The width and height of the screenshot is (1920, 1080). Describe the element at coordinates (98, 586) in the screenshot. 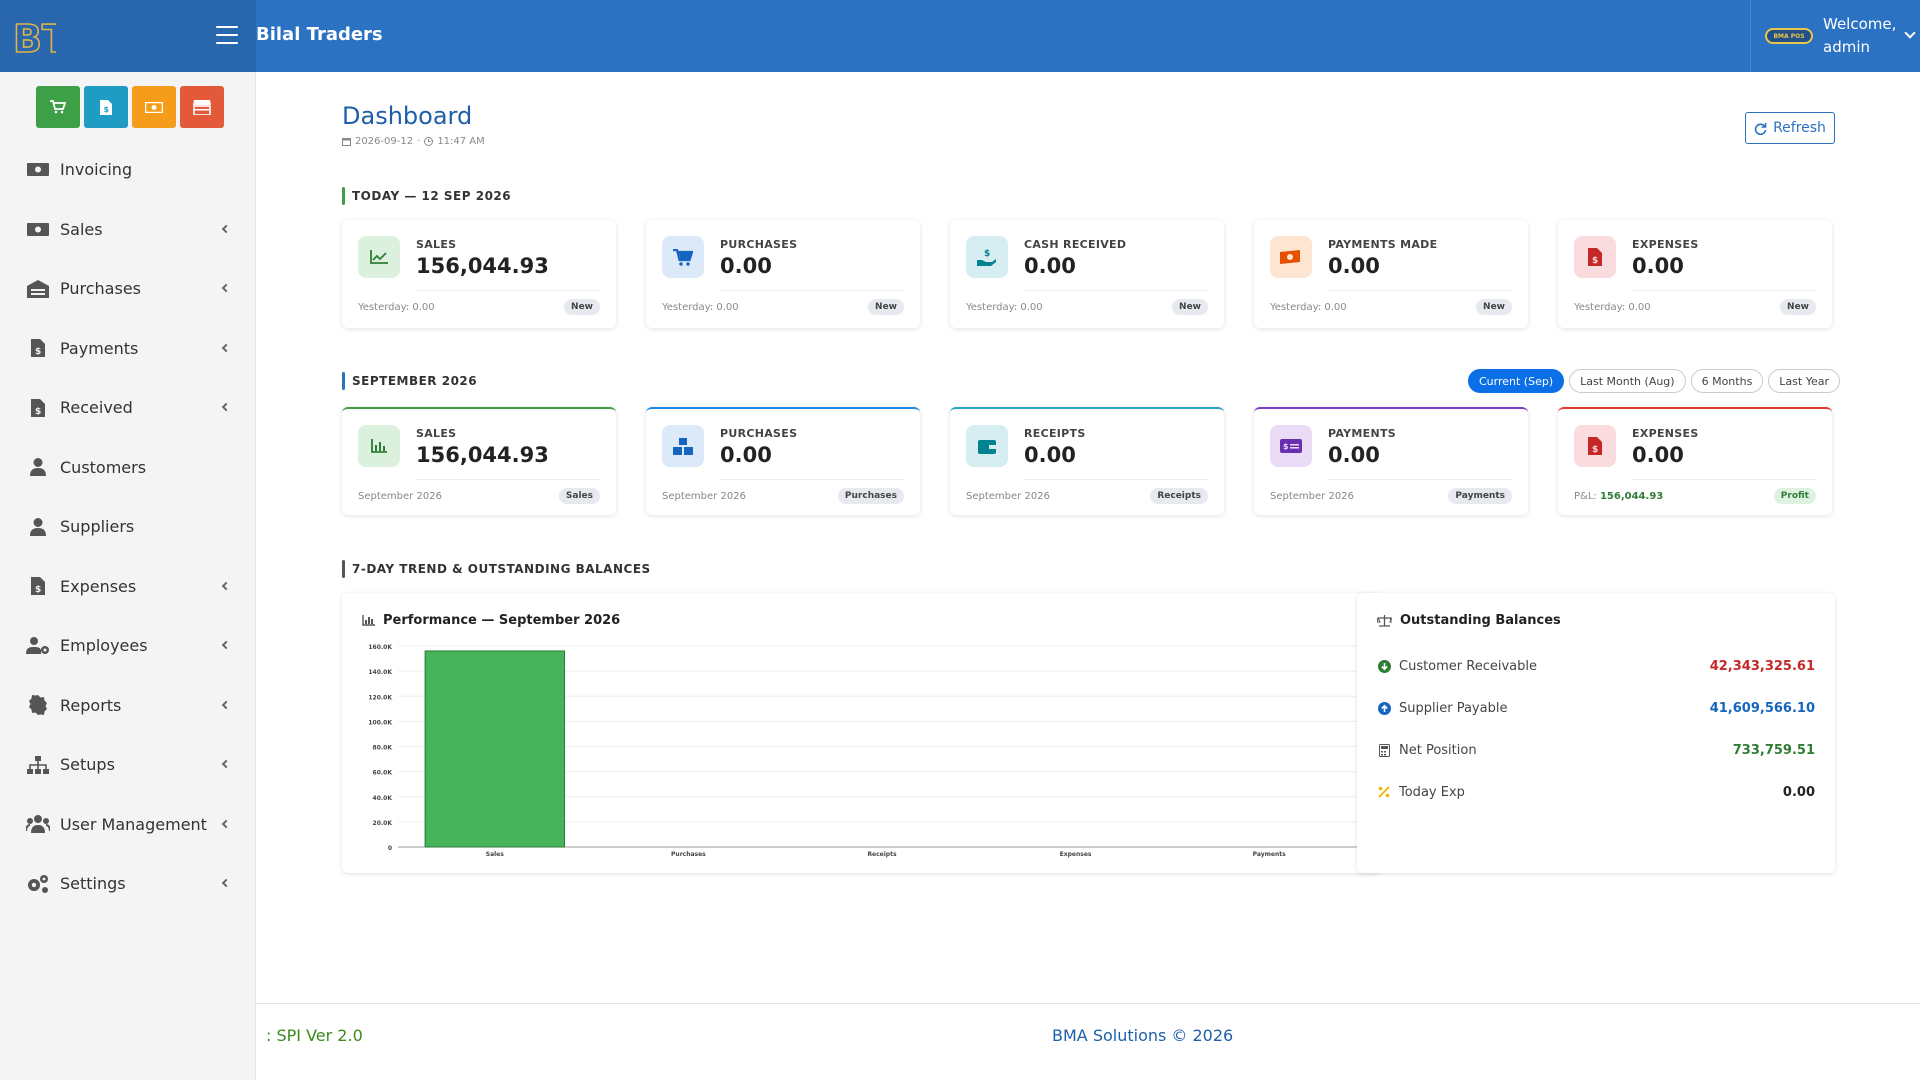

I see `sidebar-item-label: Expenses` at that location.